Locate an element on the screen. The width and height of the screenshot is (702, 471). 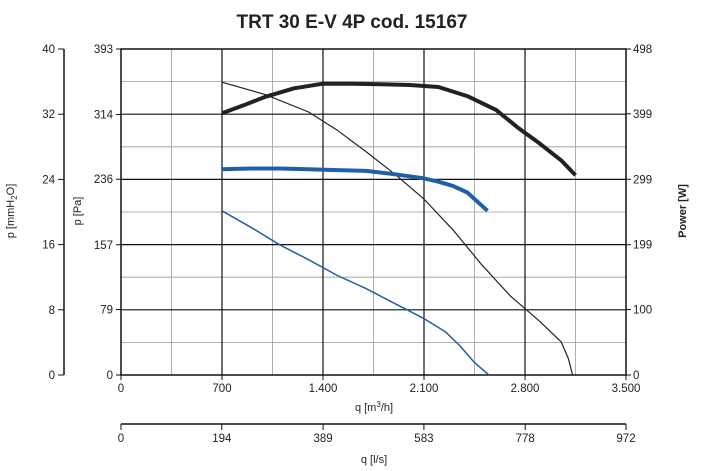
y-left-label-main: p [mmH is located at coordinates (11, 219).